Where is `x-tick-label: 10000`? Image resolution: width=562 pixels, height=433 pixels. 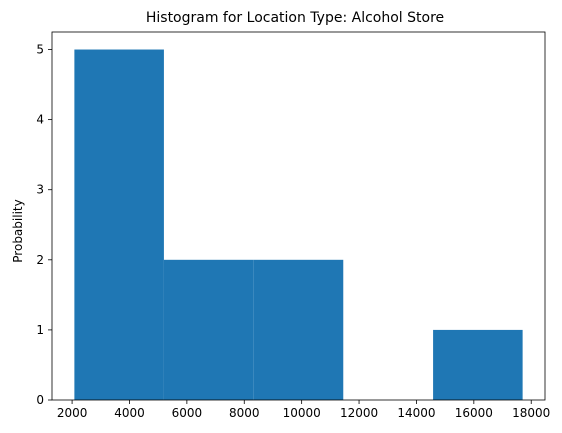
x-tick-label: 10000 is located at coordinates (302, 413).